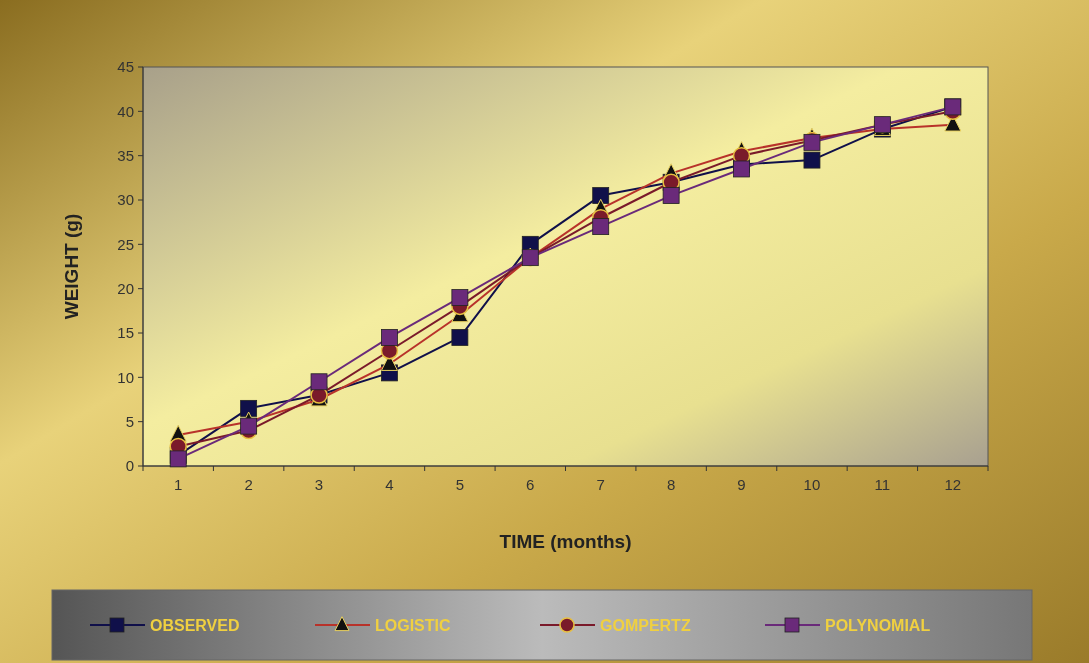 This screenshot has height=663, width=1089. What do you see at coordinates (125, 111) in the screenshot?
I see `y-tick-label: 40` at bounding box center [125, 111].